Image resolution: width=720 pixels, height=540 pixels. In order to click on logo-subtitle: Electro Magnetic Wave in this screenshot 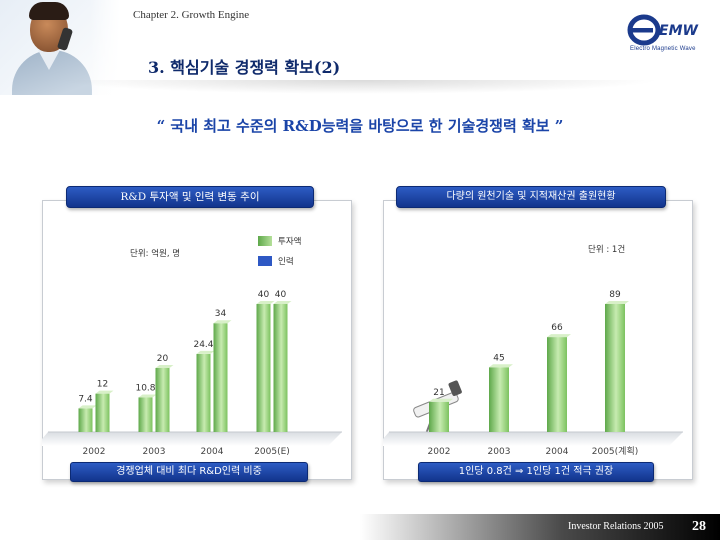, I will do `click(663, 49)`.